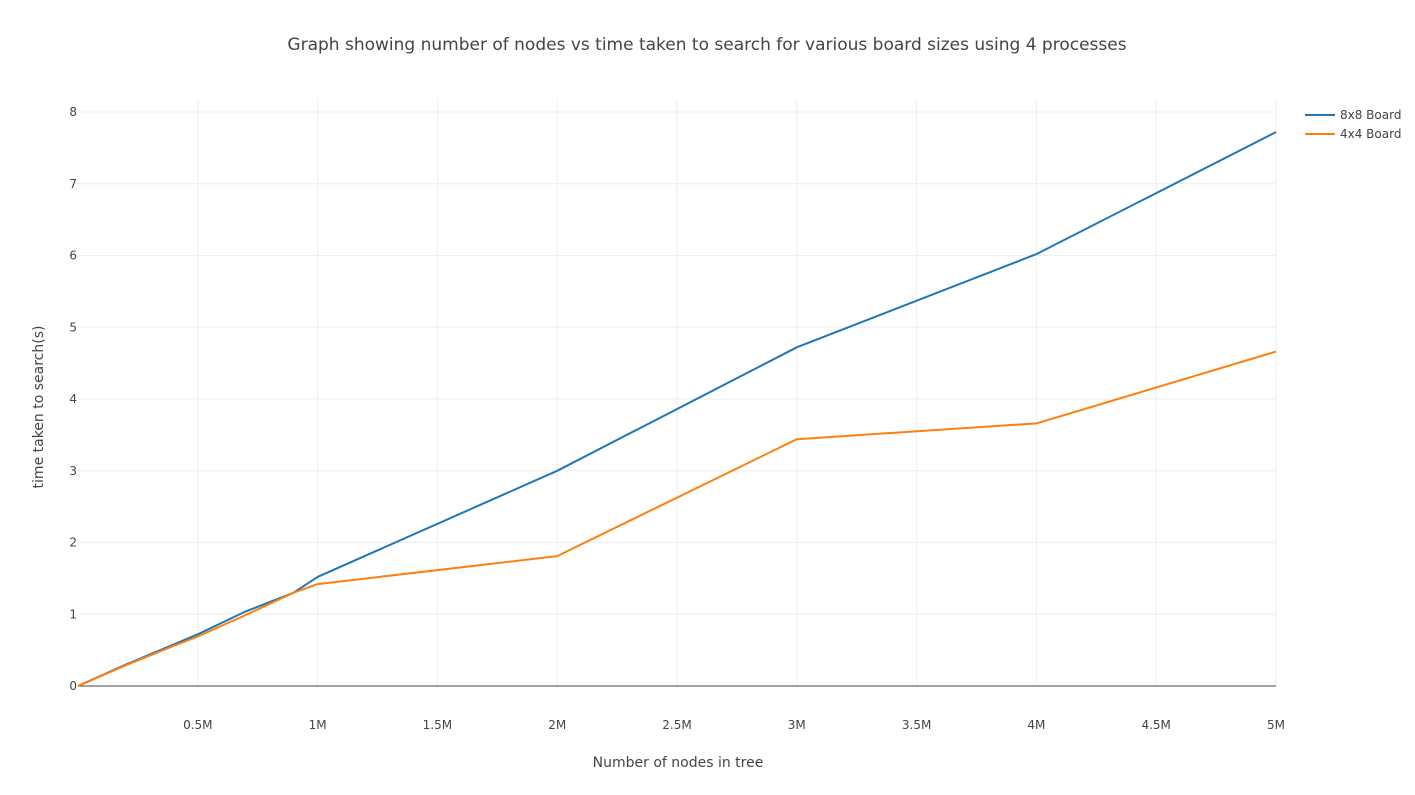 The width and height of the screenshot is (1415, 795). Describe the element at coordinates (557, 725) in the screenshot. I see `x-tick-label: 2M` at that location.